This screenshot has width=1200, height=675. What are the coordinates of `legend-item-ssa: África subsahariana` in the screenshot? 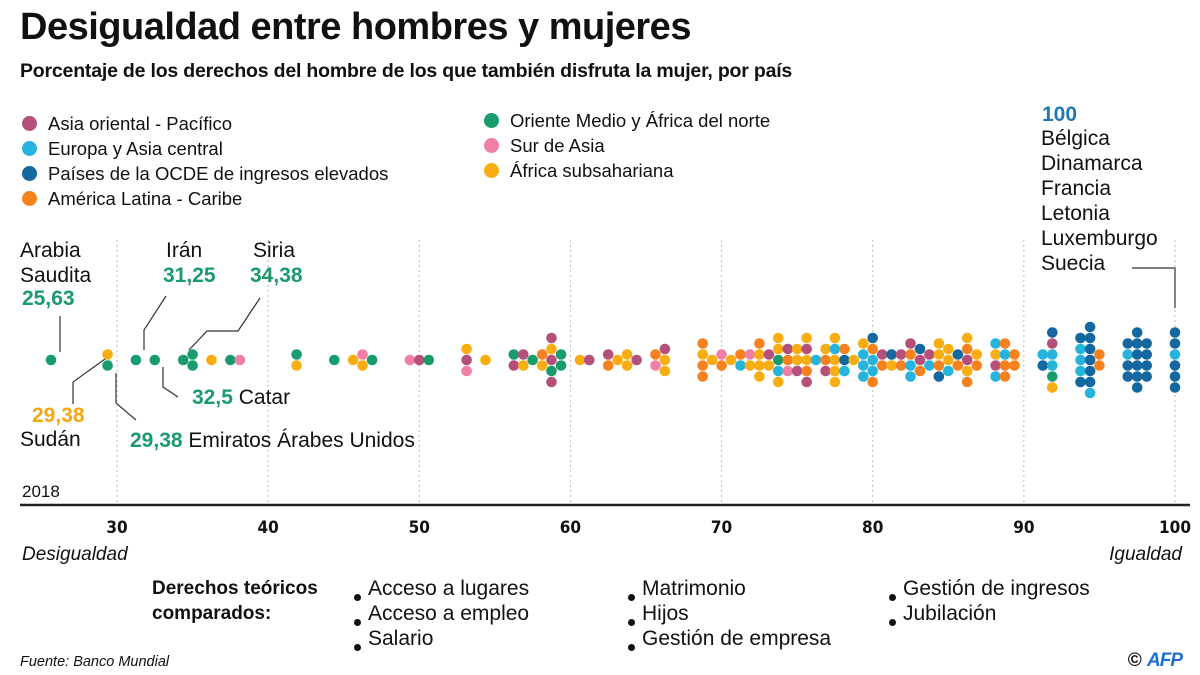 It's located at (579, 170).